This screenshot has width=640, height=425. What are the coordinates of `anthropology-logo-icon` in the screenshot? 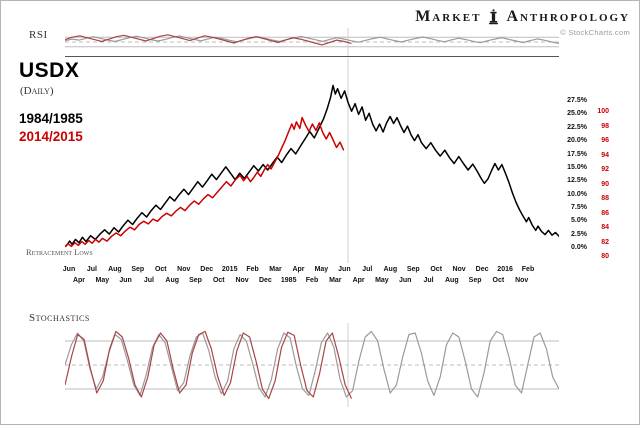 It's located at (493, 17).